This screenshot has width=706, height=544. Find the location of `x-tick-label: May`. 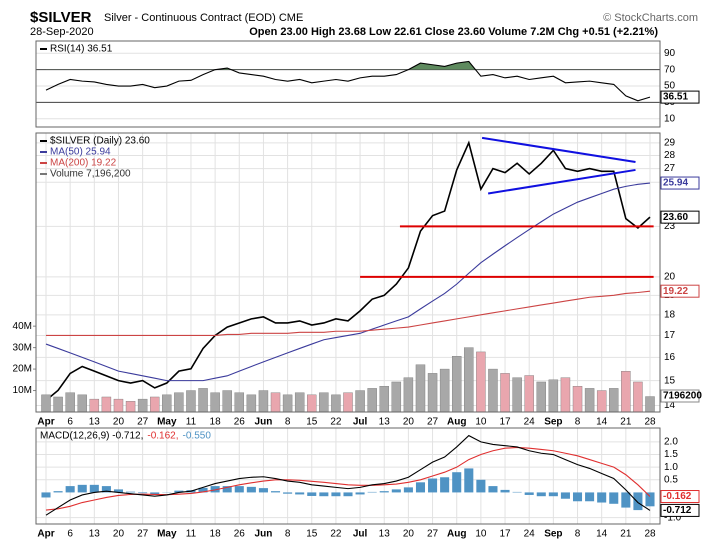

x-tick-label: May is located at coordinates (167, 422).